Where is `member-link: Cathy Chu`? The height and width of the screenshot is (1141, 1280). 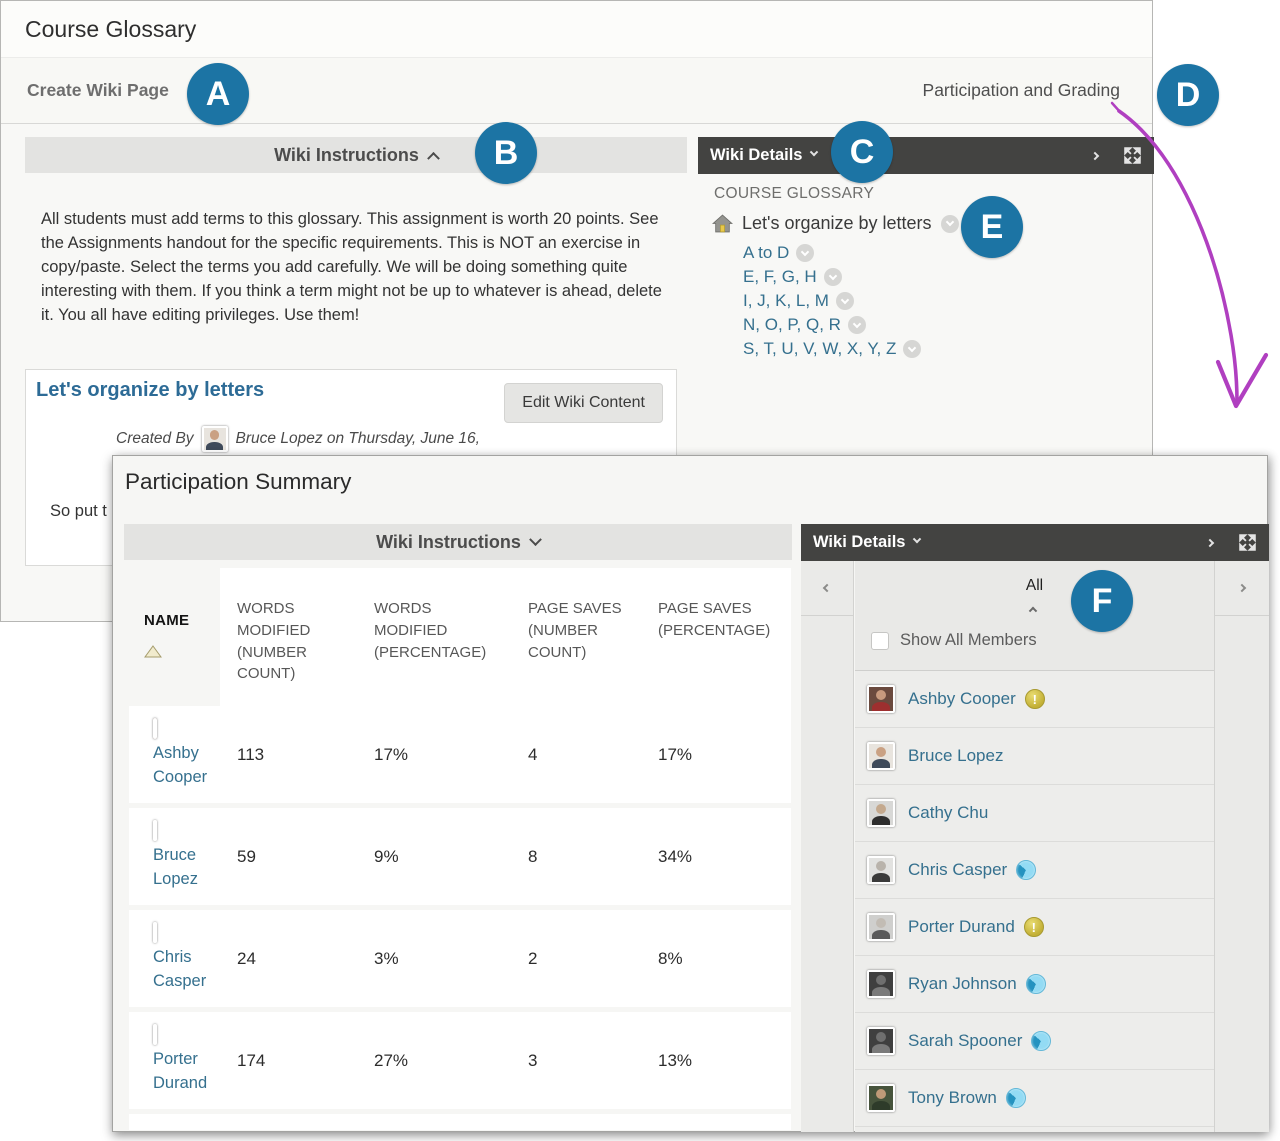 member-link: Cathy Chu is located at coordinates (948, 812).